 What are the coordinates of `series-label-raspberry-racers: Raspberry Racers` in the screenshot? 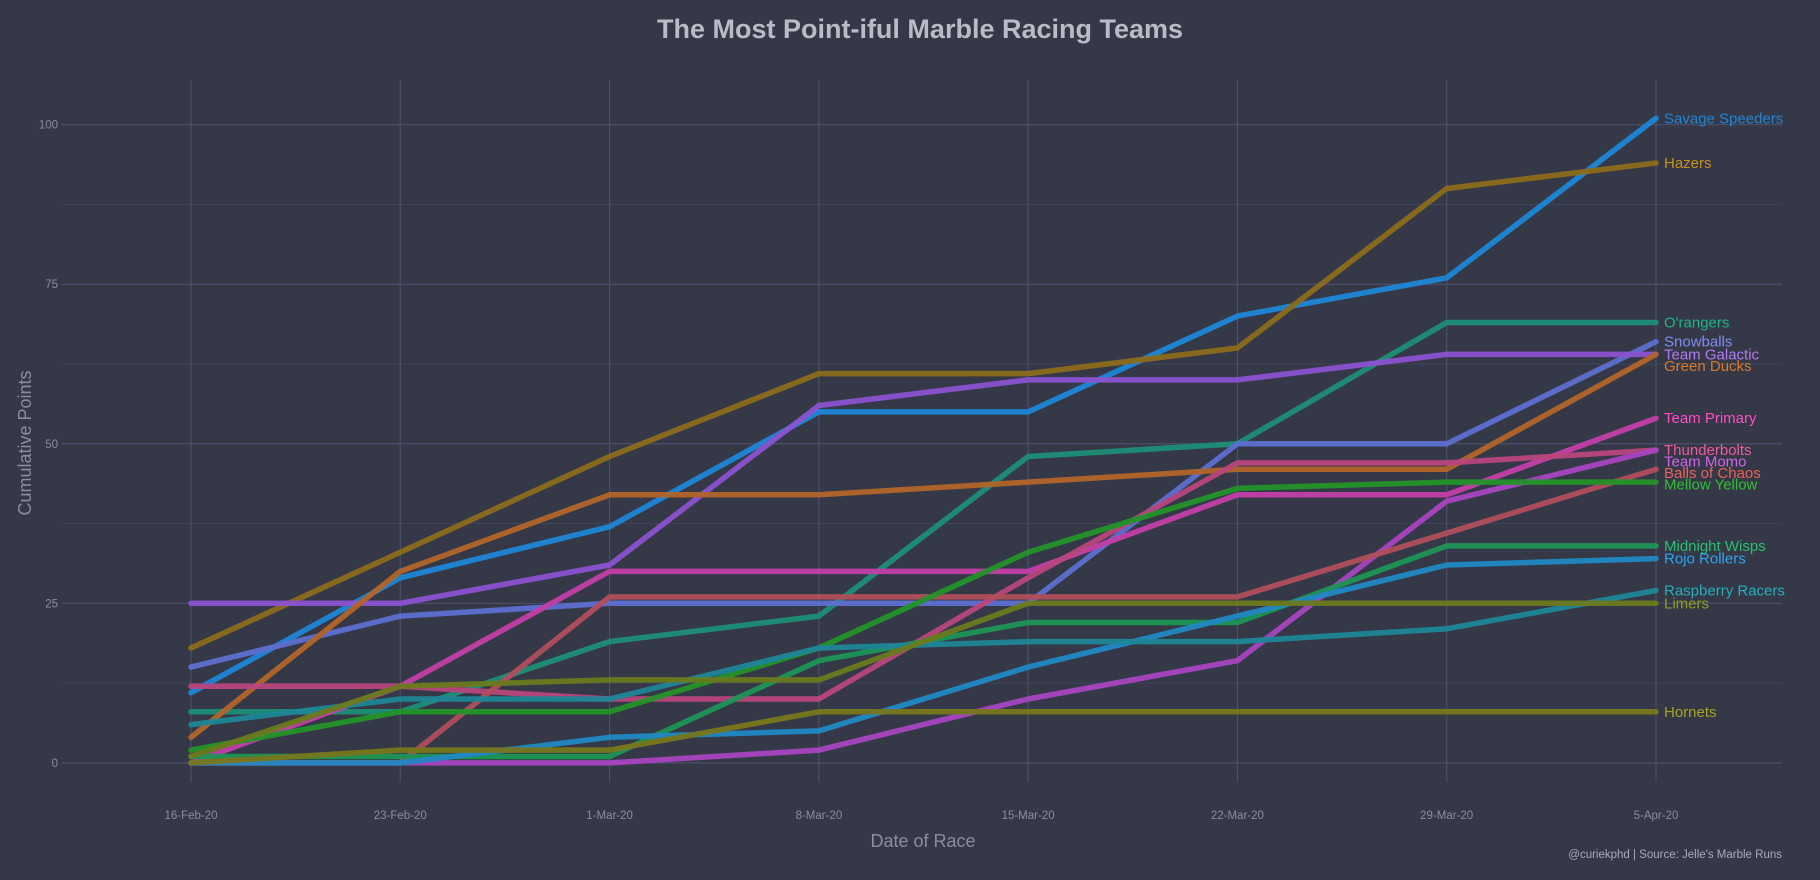 It's located at (1724, 591).